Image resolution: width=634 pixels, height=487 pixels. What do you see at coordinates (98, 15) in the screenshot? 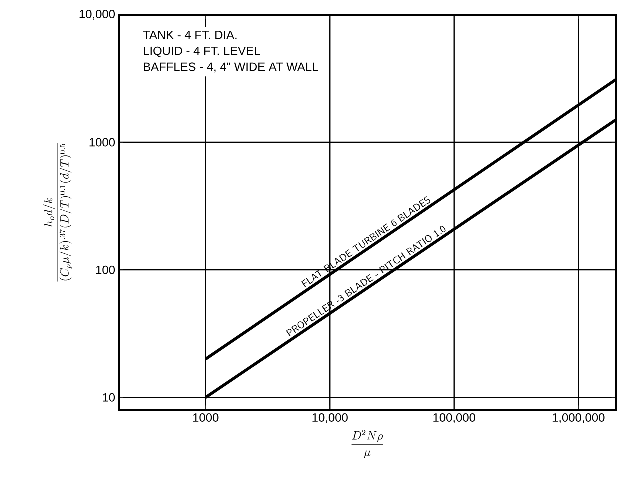
I see `y-tick-label: 10,000` at bounding box center [98, 15].